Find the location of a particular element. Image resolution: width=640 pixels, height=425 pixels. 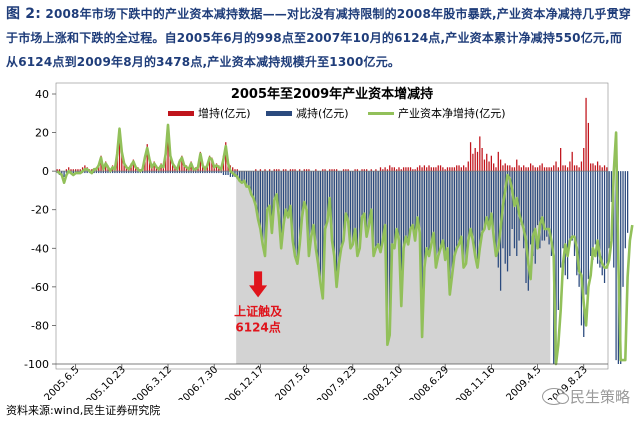

x-tick-label: 2008.2.10 is located at coordinates (383, 382).